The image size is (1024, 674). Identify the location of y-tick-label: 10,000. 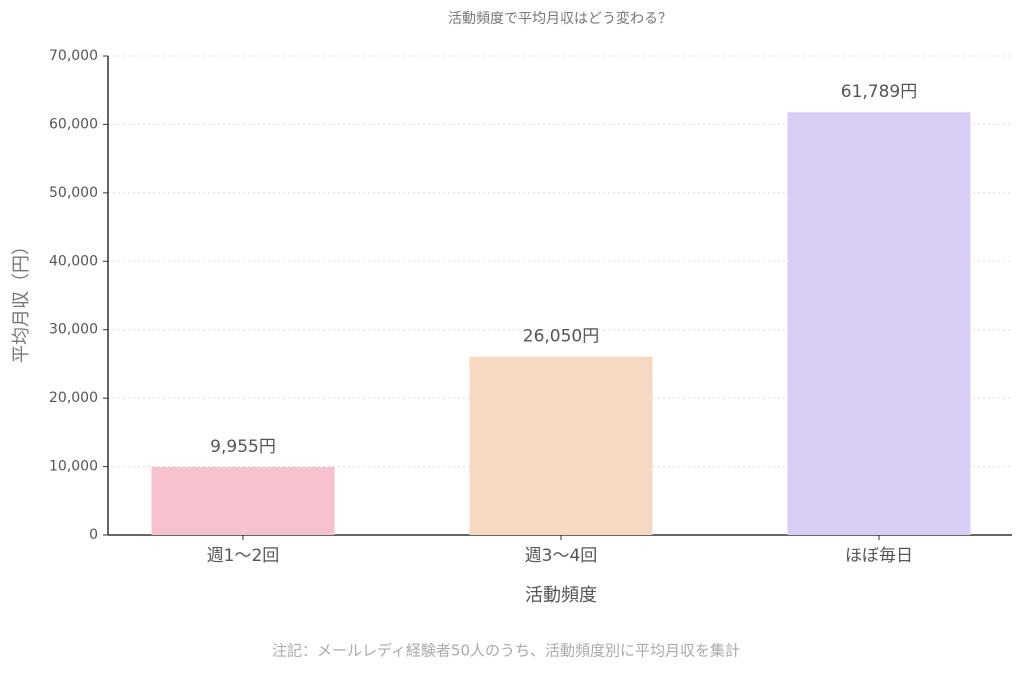
(73, 467).